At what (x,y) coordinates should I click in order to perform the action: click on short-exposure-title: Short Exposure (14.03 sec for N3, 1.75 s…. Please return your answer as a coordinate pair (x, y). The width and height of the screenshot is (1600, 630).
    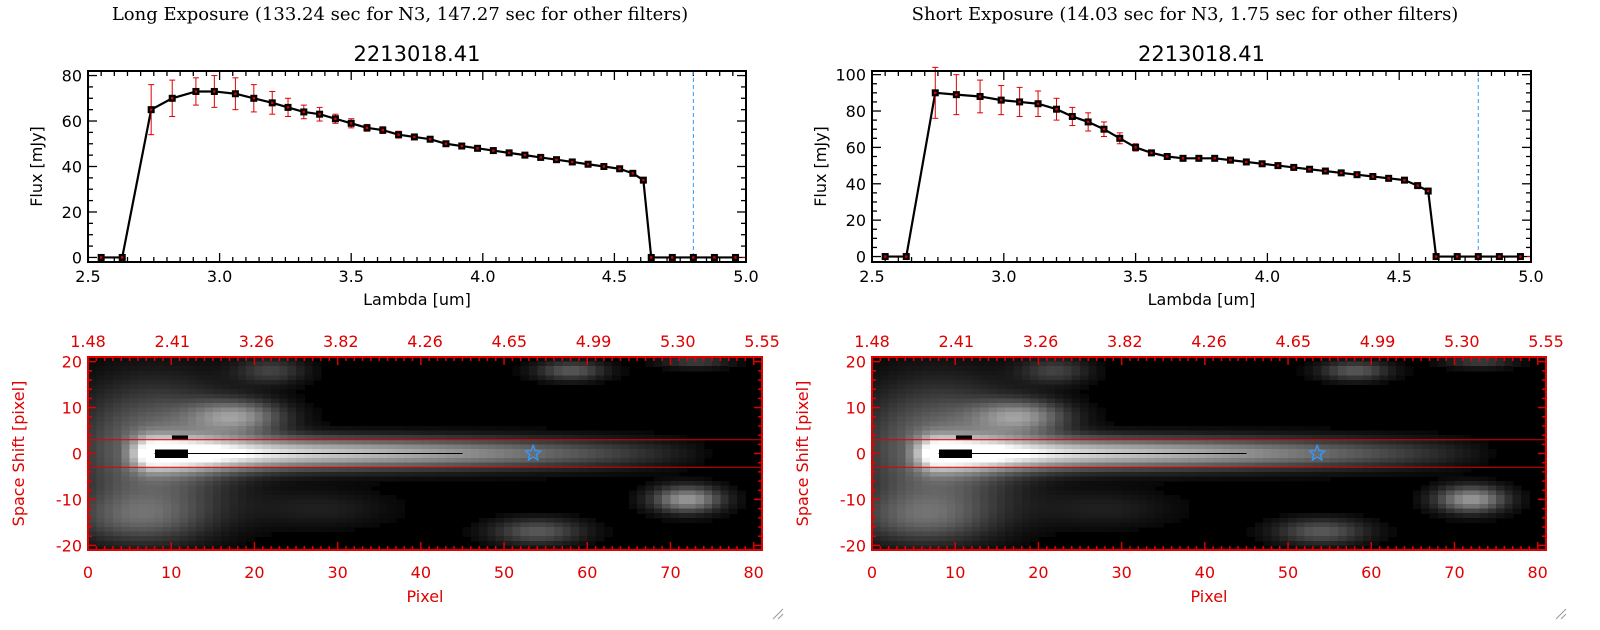
    Looking at the image, I should click on (1185, 14).